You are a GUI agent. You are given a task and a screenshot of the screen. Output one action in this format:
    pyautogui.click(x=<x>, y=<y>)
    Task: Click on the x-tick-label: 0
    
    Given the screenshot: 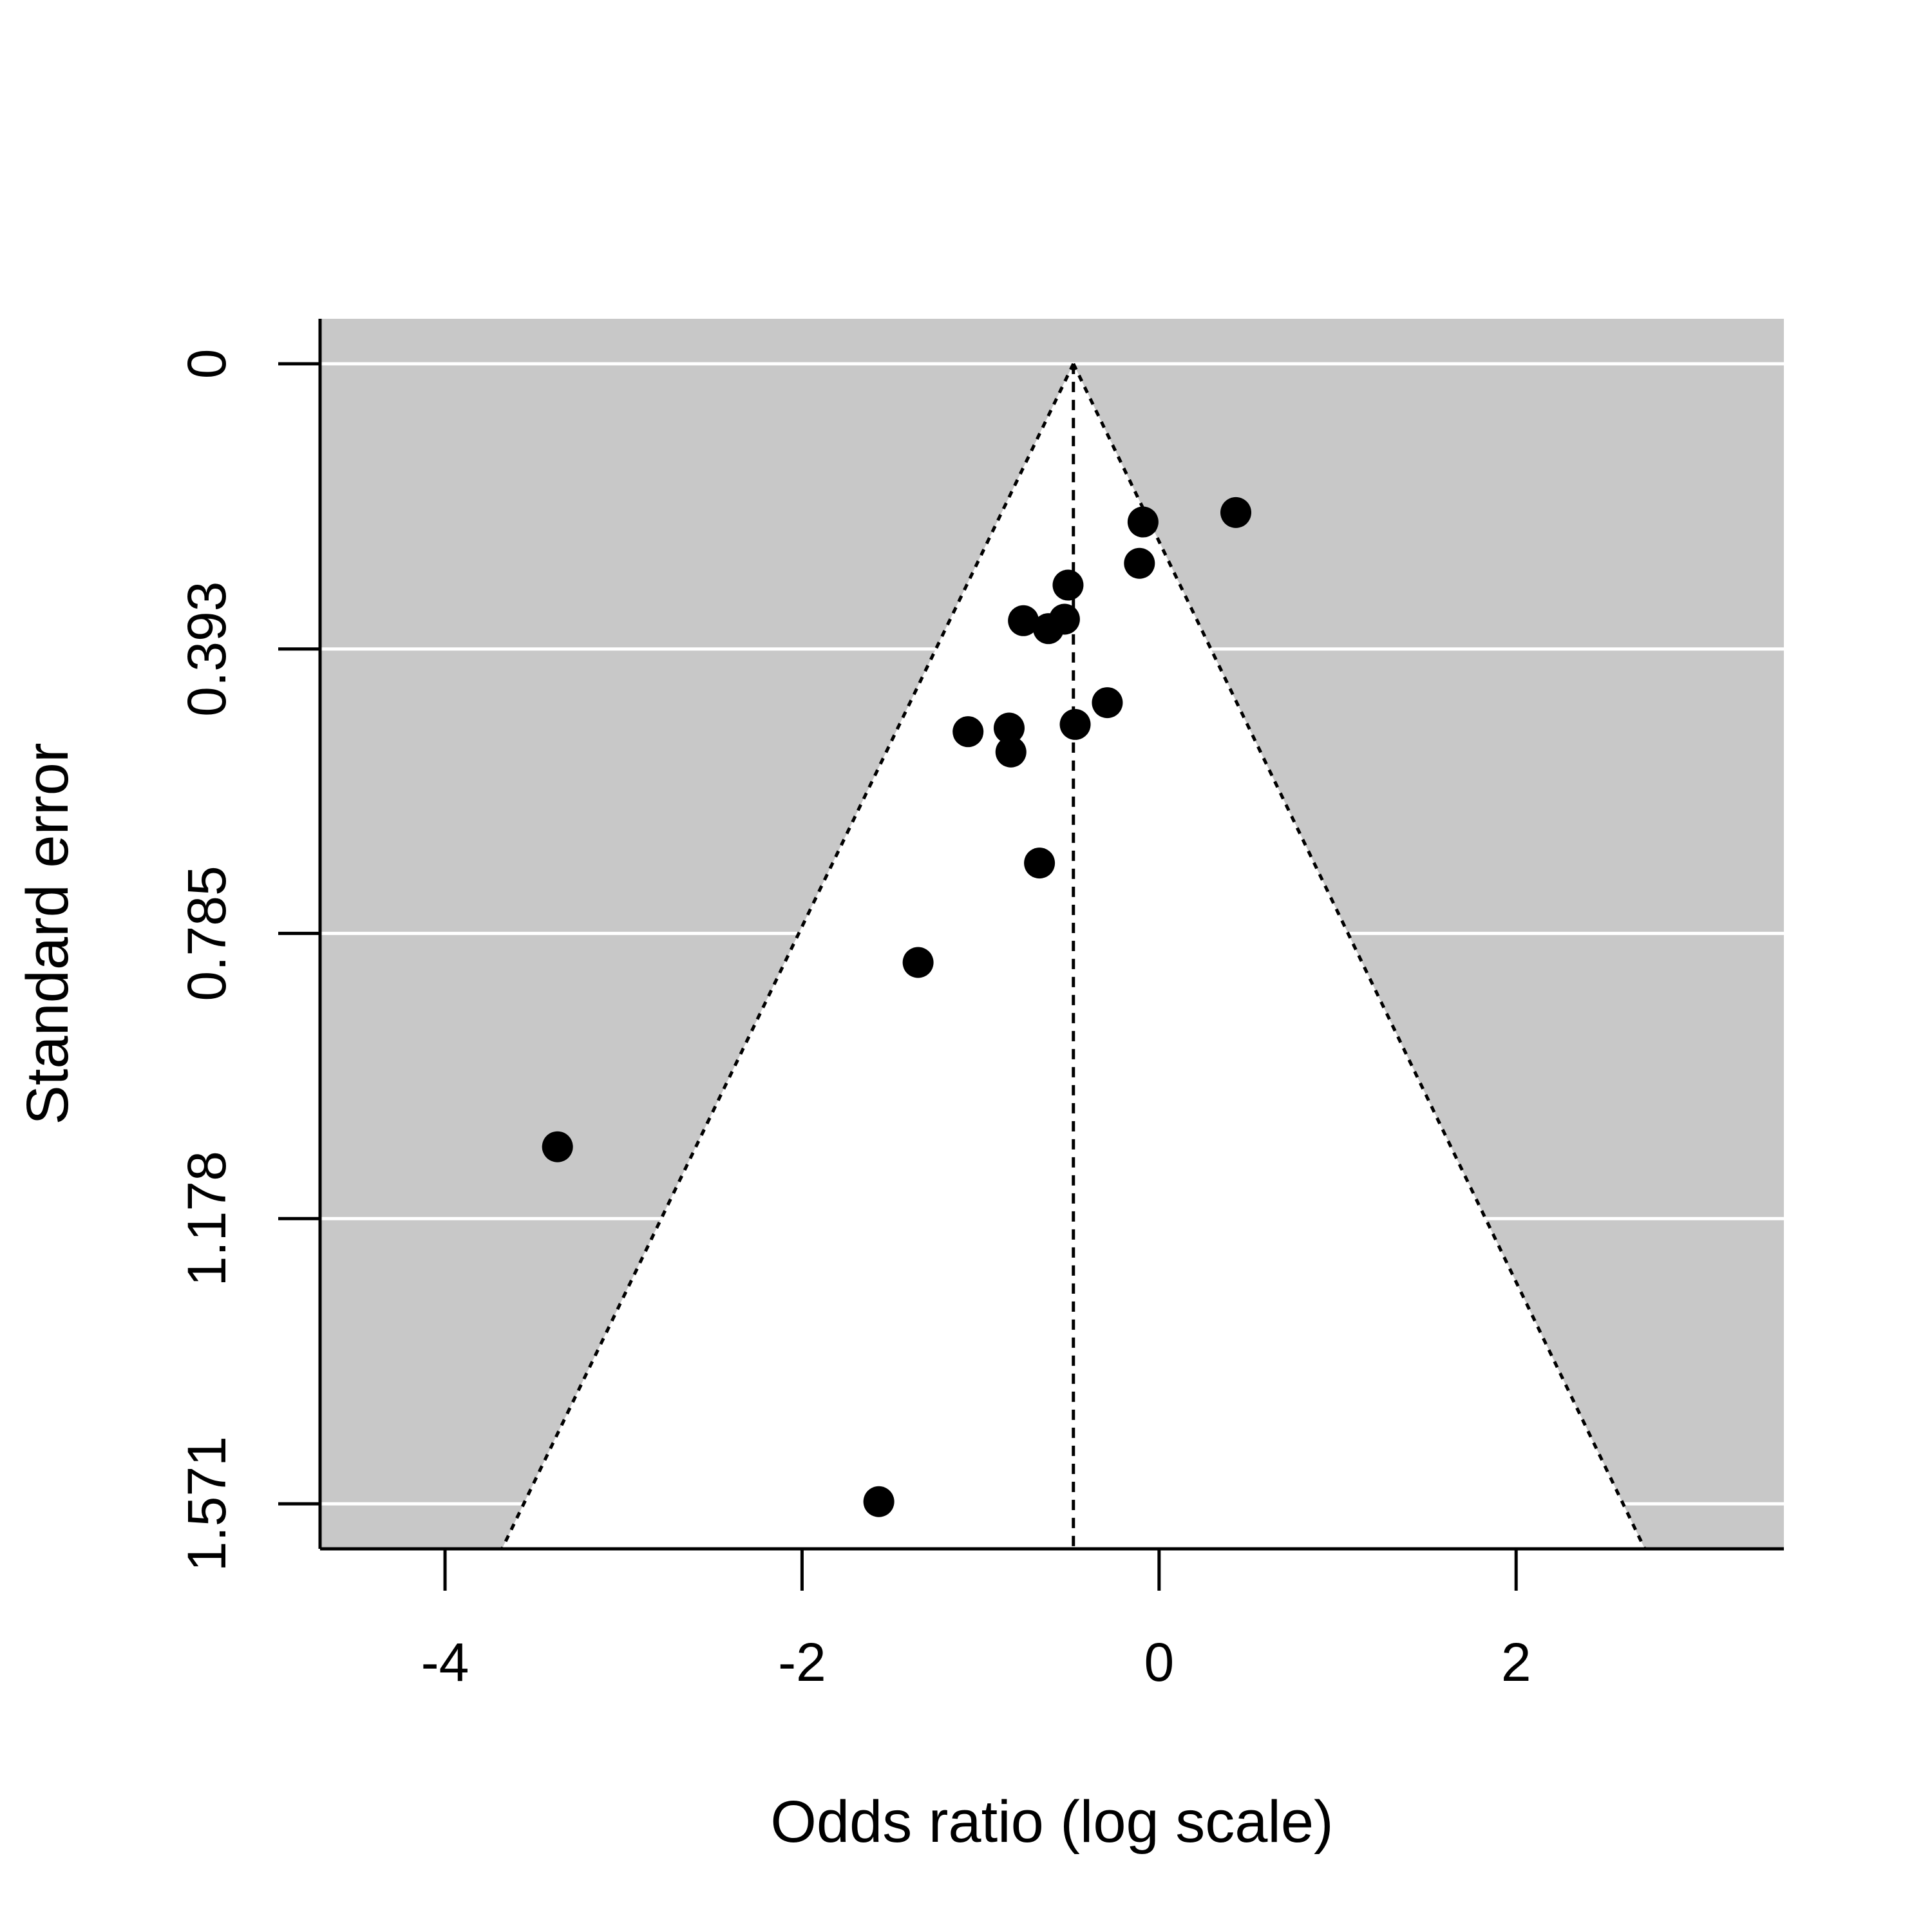 What is the action you would take?
    pyautogui.click(x=1159, y=1662)
    